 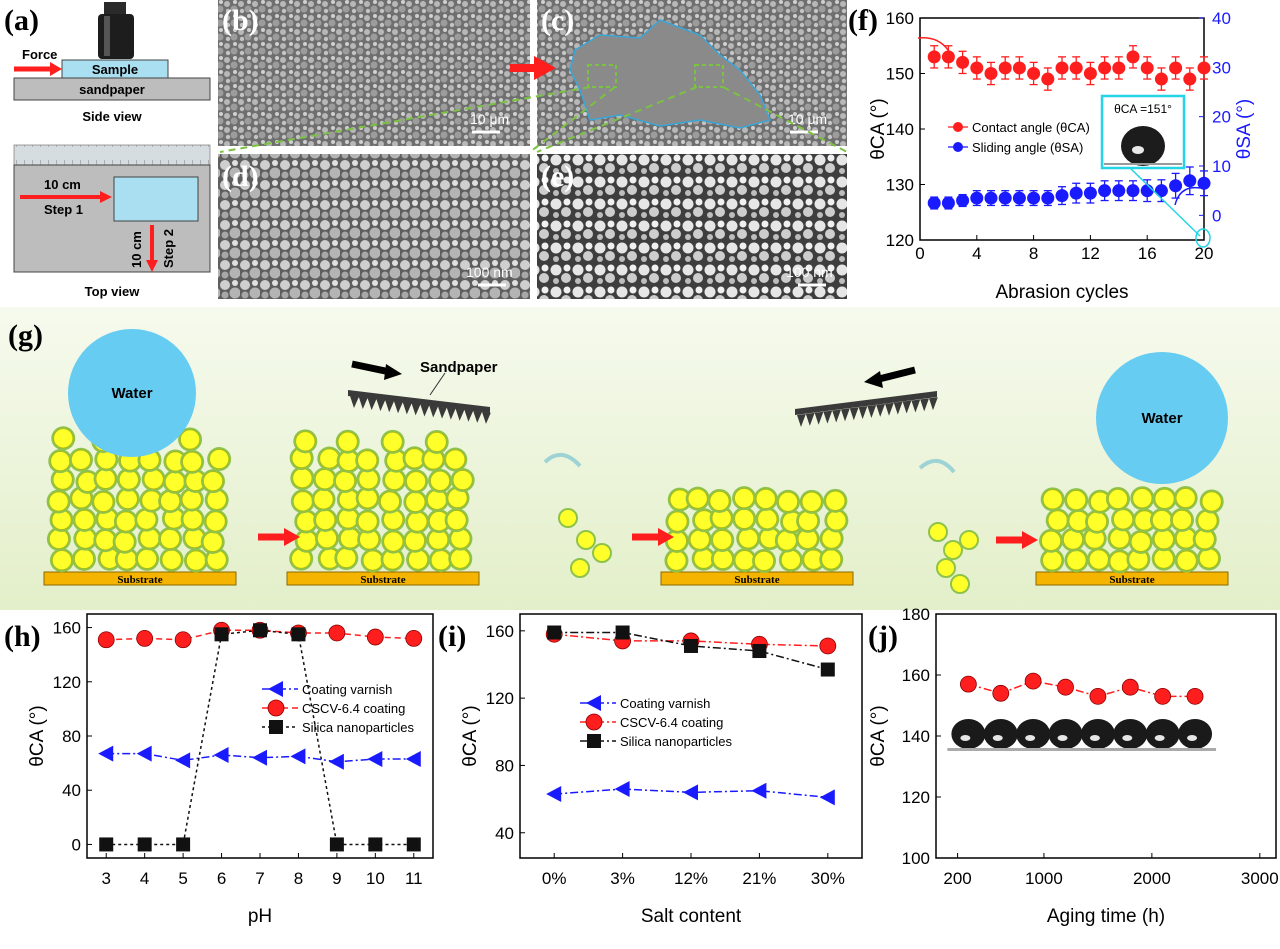 What do you see at coordinates (112, 116) in the screenshot?
I see `side-view-label: Side view` at bounding box center [112, 116].